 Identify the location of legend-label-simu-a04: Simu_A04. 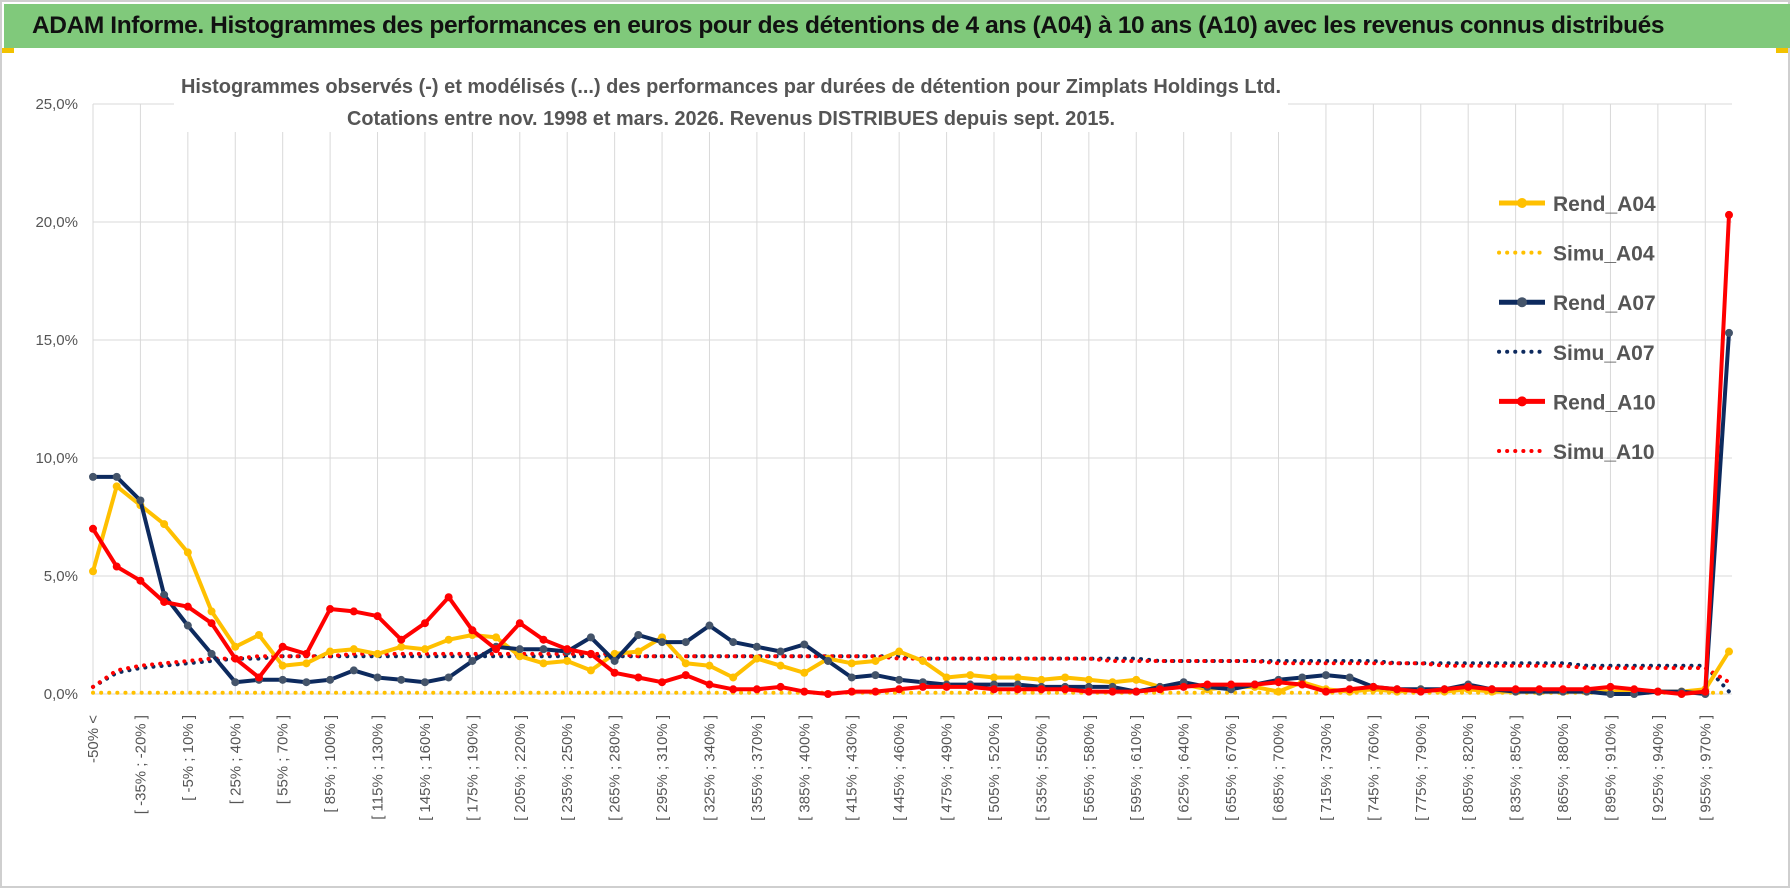
(1604, 254).